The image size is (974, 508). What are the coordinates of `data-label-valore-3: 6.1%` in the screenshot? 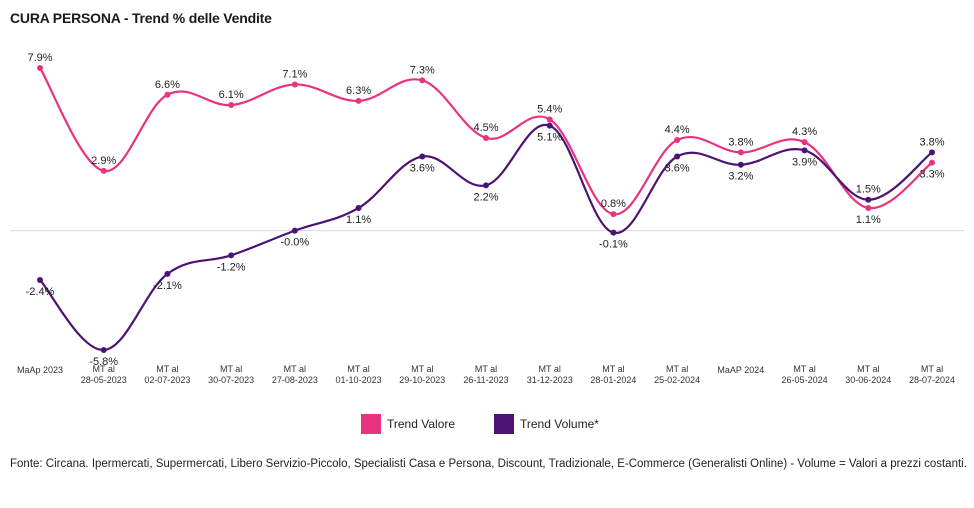 It's located at (231, 95).